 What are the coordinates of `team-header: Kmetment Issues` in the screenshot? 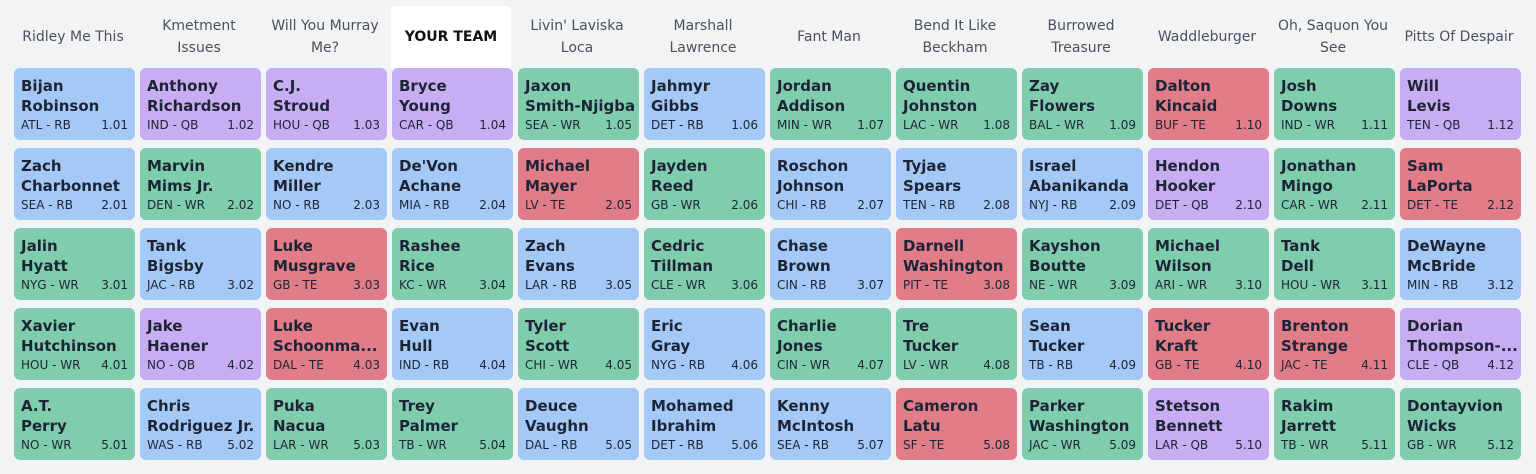 It's located at (199, 37).